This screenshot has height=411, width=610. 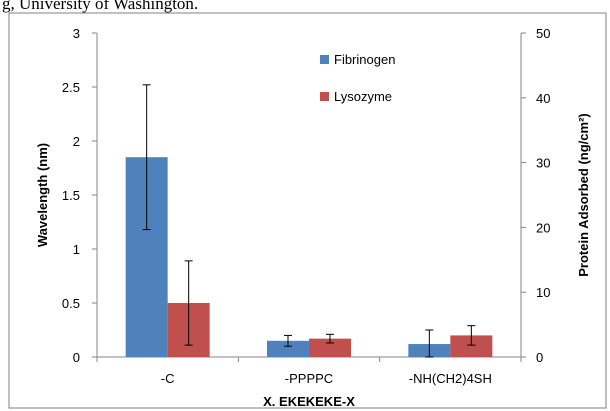 I want to click on legend-swatch-fibrinogen, so click(x=324, y=59).